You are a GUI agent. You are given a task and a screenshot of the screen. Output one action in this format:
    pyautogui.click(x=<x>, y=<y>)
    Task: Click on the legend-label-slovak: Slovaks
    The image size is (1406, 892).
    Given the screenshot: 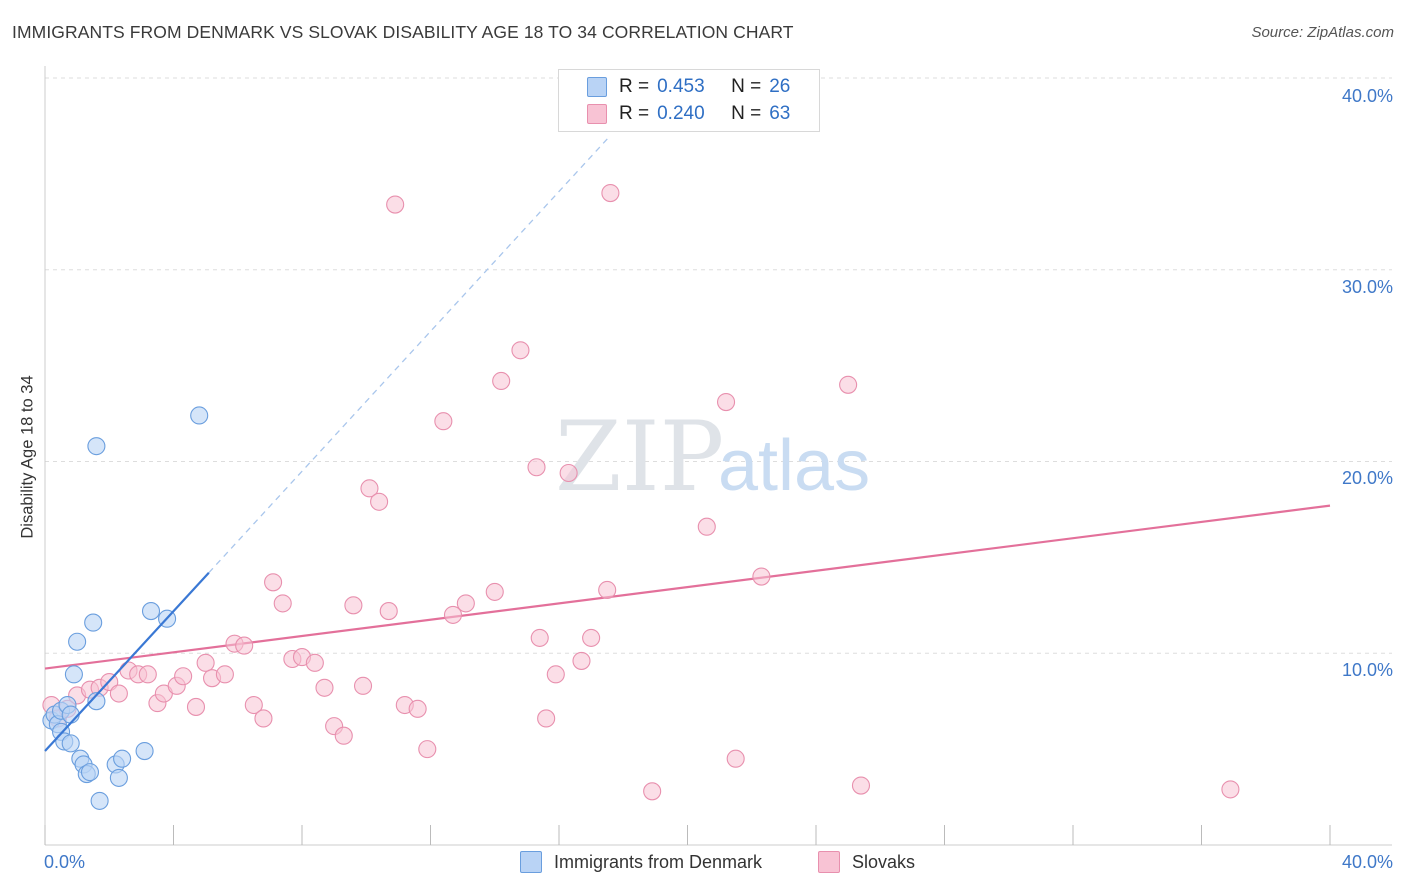 What is the action you would take?
    pyautogui.click(x=884, y=861)
    